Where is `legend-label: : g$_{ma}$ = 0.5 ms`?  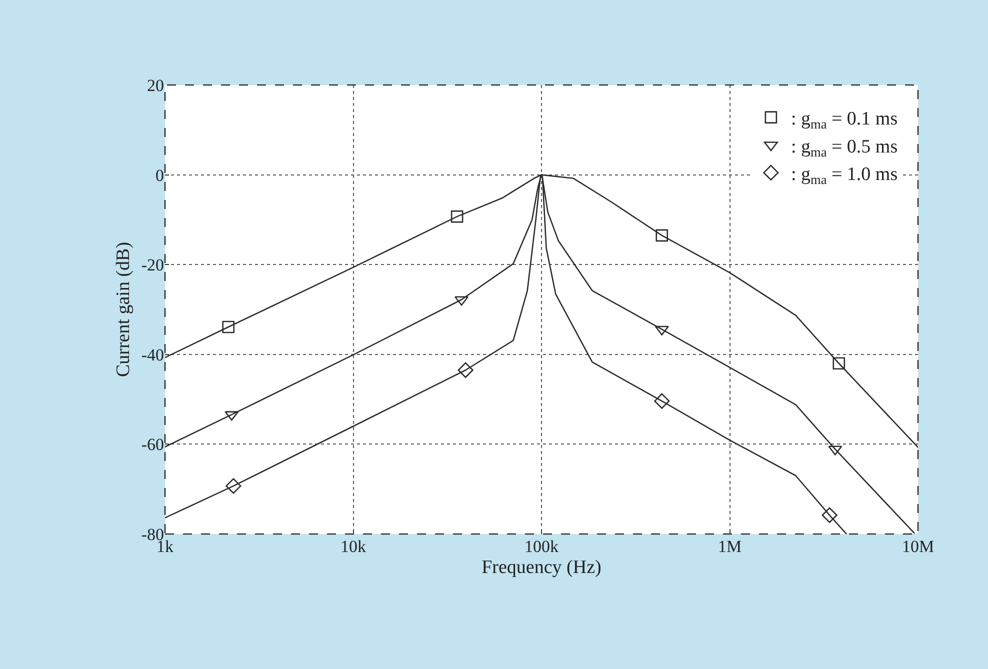
legend-label: : g$_{ma}$ = 0.5 ms is located at coordinates (844, 148).